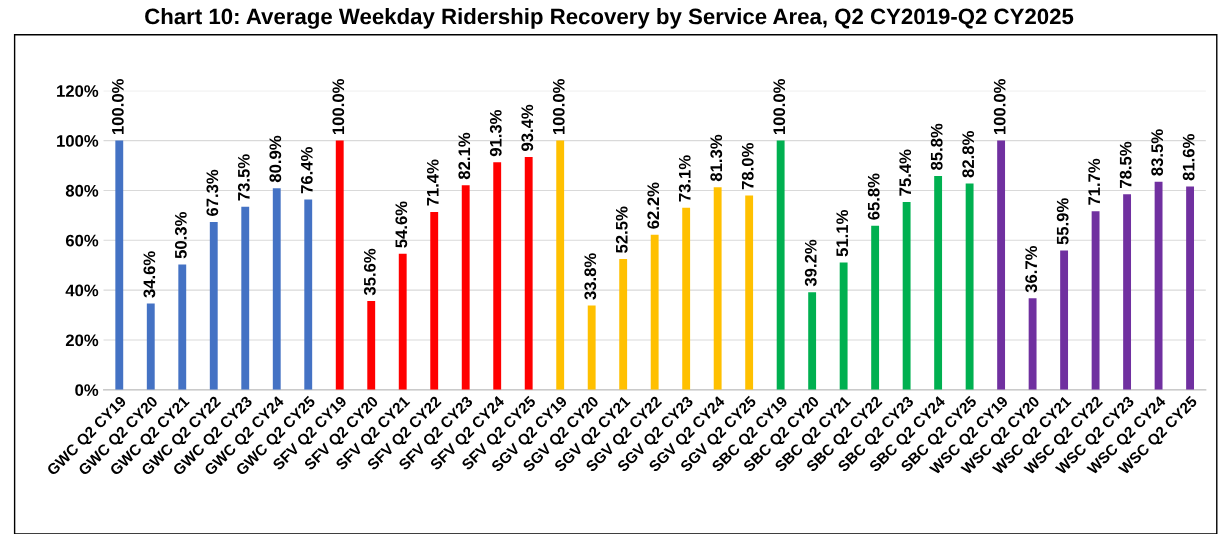 Image resolution: width=1218 pixels, height=534 pixels. Describe the element at coordinates (180, 235) in the screenshot. I see `data-label: 50.3%` at that location.